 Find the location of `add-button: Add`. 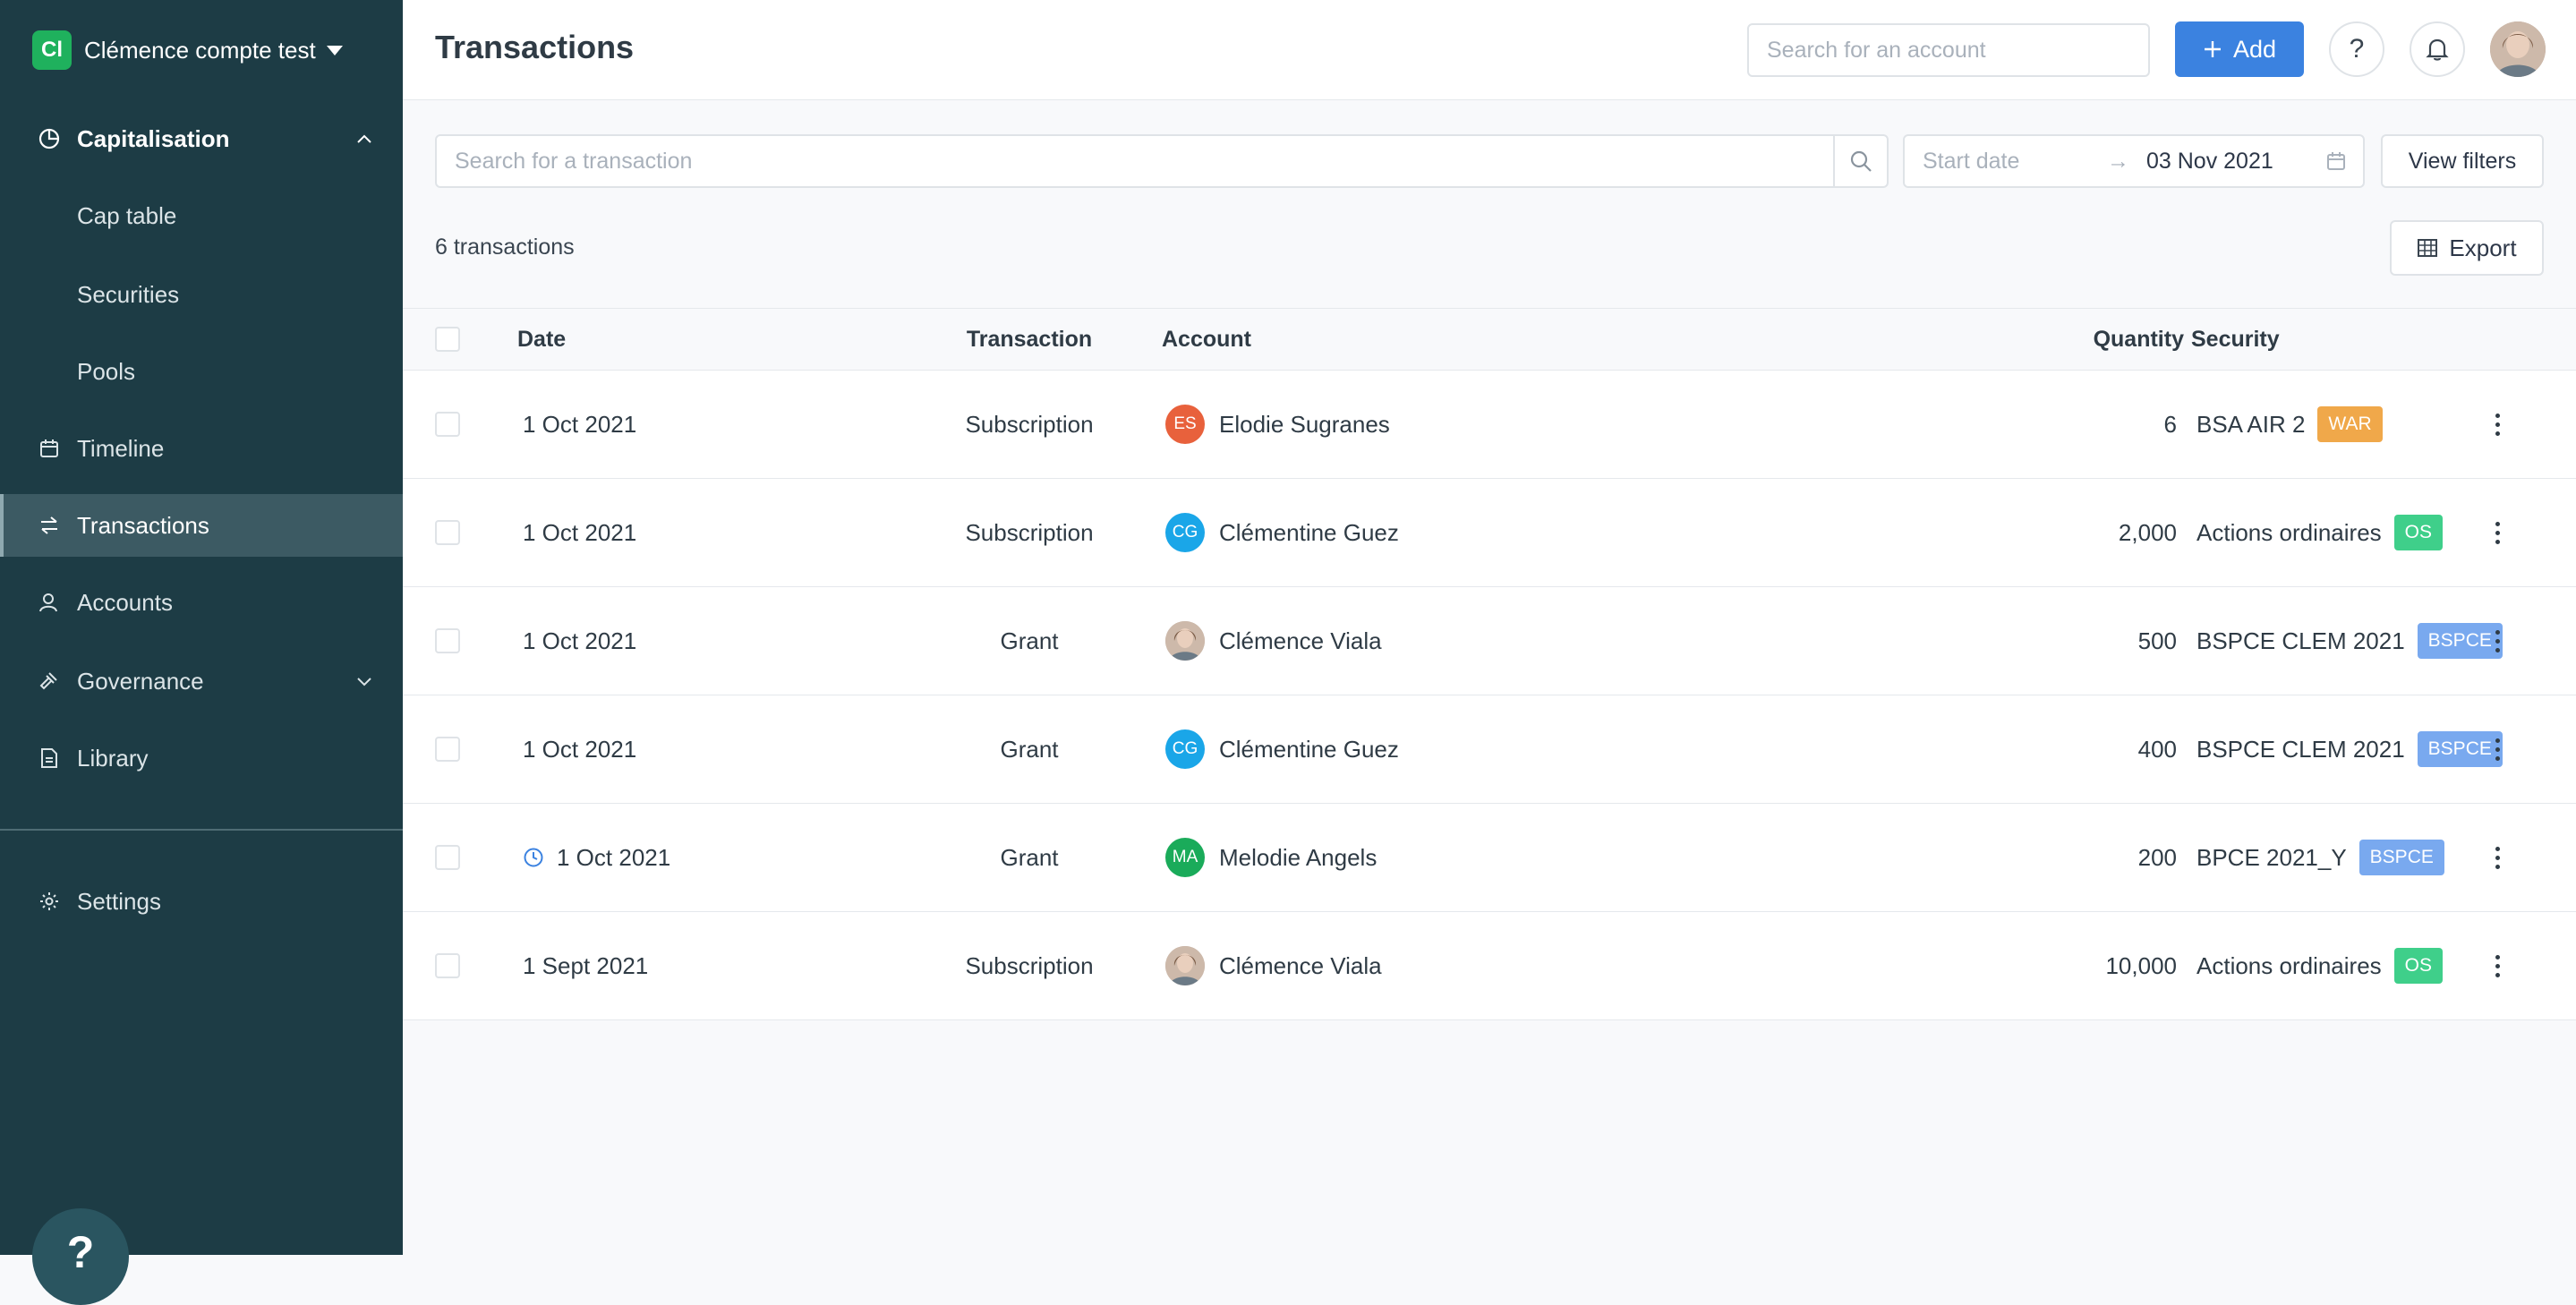

add-button: Add is located at coordinates (2239, 49).